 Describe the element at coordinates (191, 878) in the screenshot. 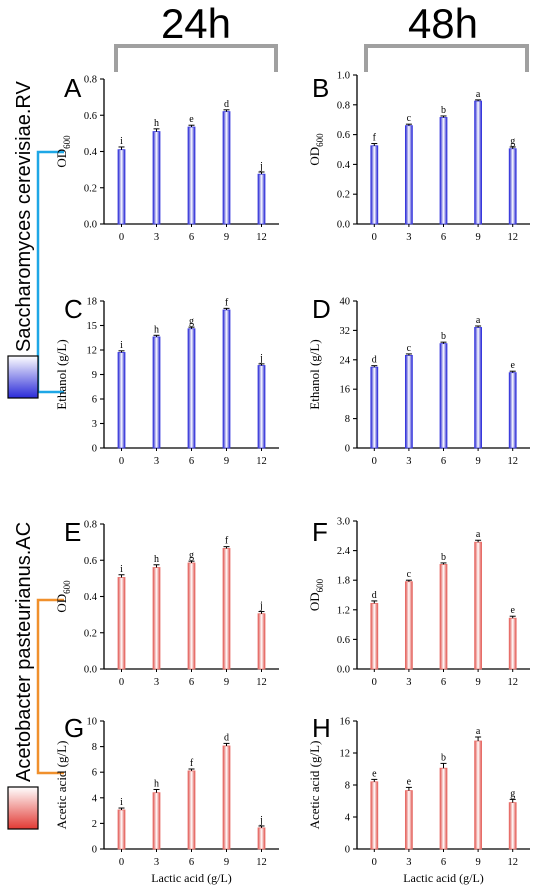

I see `x-axis-label: Lactic acid (g/L)` at that location.